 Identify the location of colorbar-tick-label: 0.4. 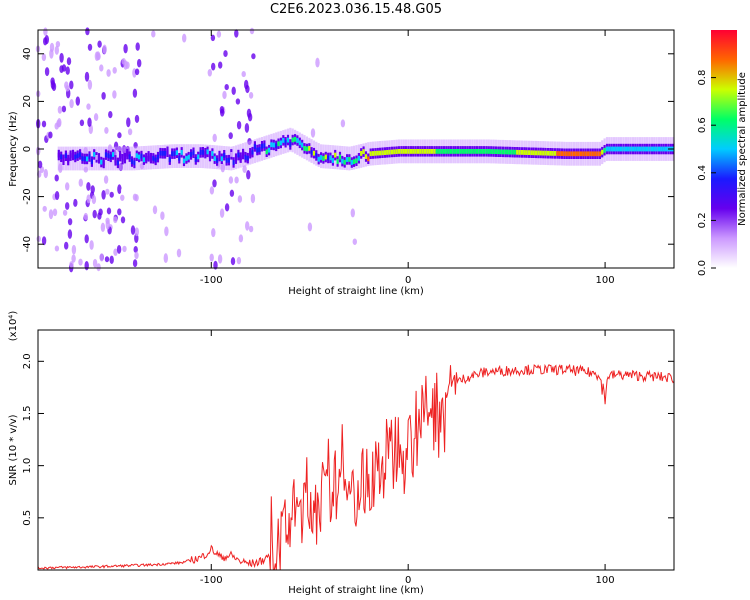
(702, 173).